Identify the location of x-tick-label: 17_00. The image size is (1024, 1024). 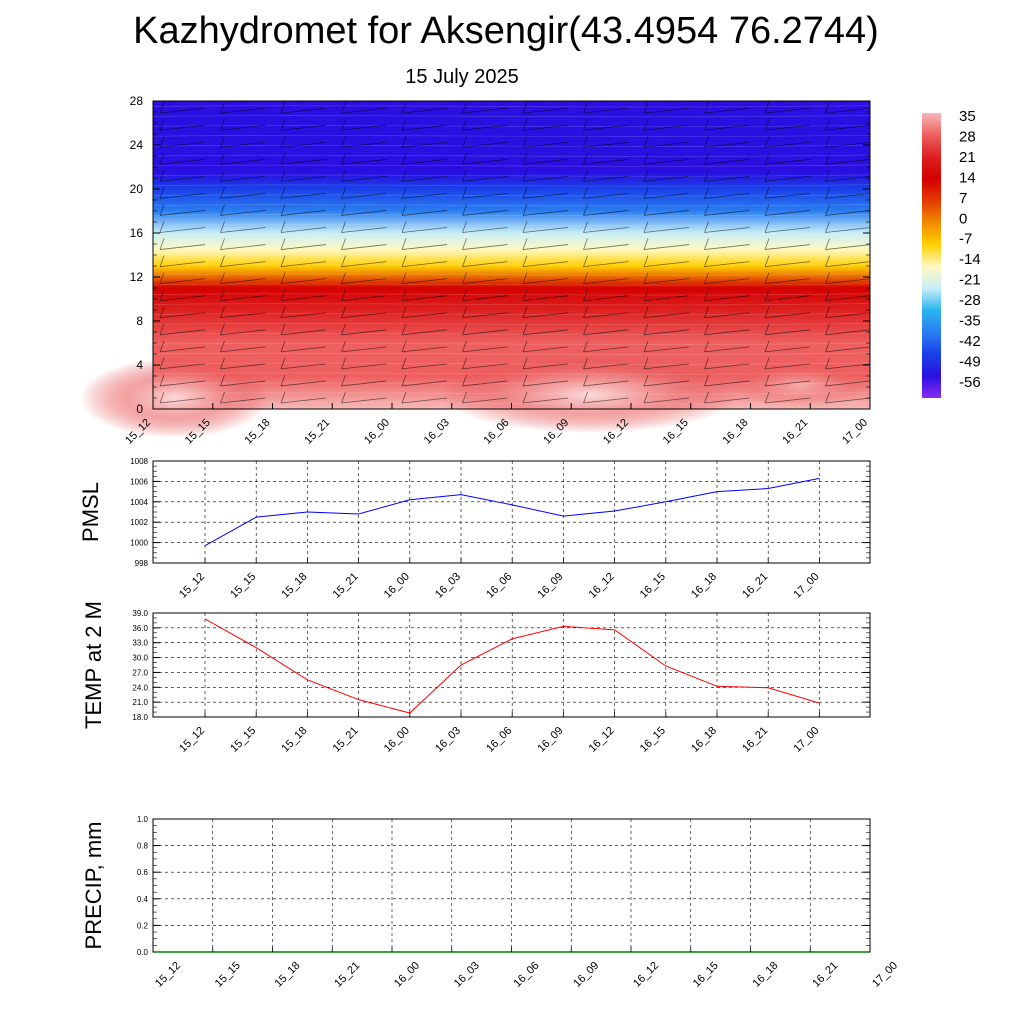
(806, 740).